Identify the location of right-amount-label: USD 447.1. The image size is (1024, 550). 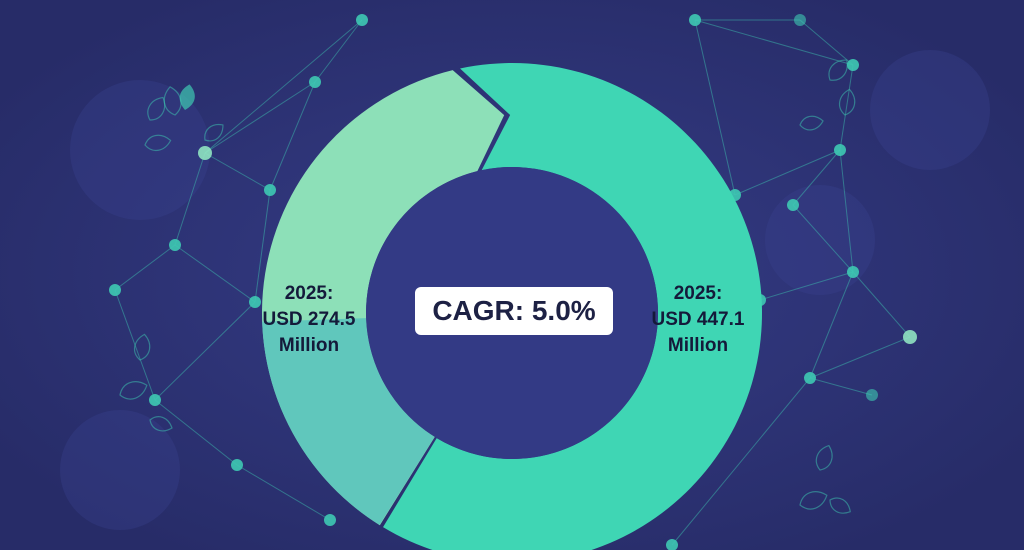
(698, 319).